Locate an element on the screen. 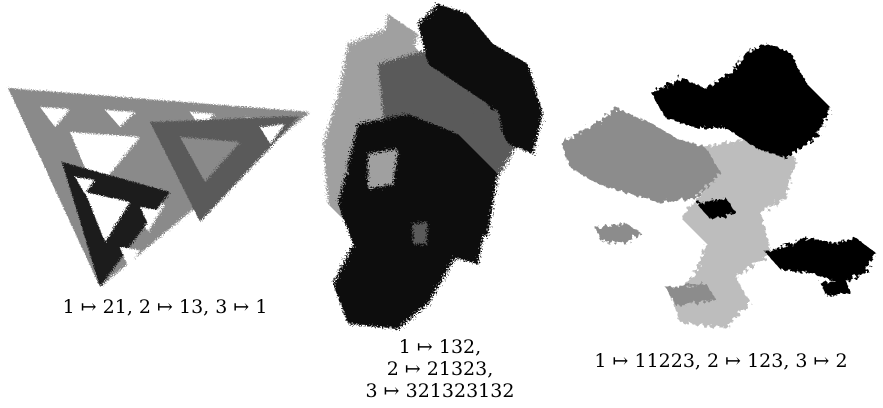 Image resolution: width=883 pixels, height=408 pixels. caption-2-line-3: 3 ↦ 321323132 is located at coordinates (440, 391).